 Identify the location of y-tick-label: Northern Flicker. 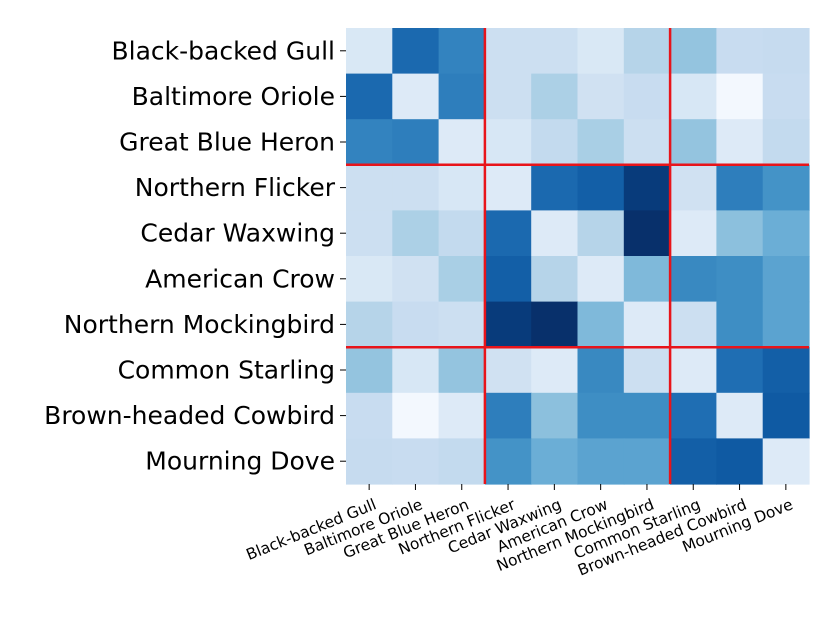
(235, 187).